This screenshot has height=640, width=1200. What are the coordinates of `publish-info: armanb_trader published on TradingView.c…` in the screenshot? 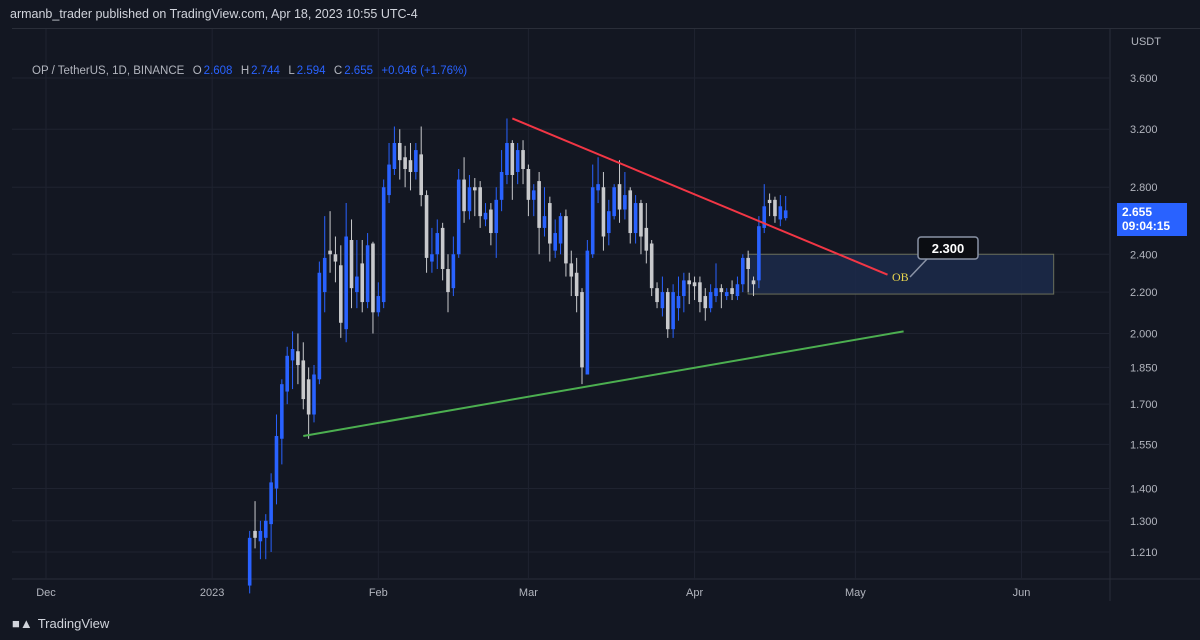 It's located at (214, 14).